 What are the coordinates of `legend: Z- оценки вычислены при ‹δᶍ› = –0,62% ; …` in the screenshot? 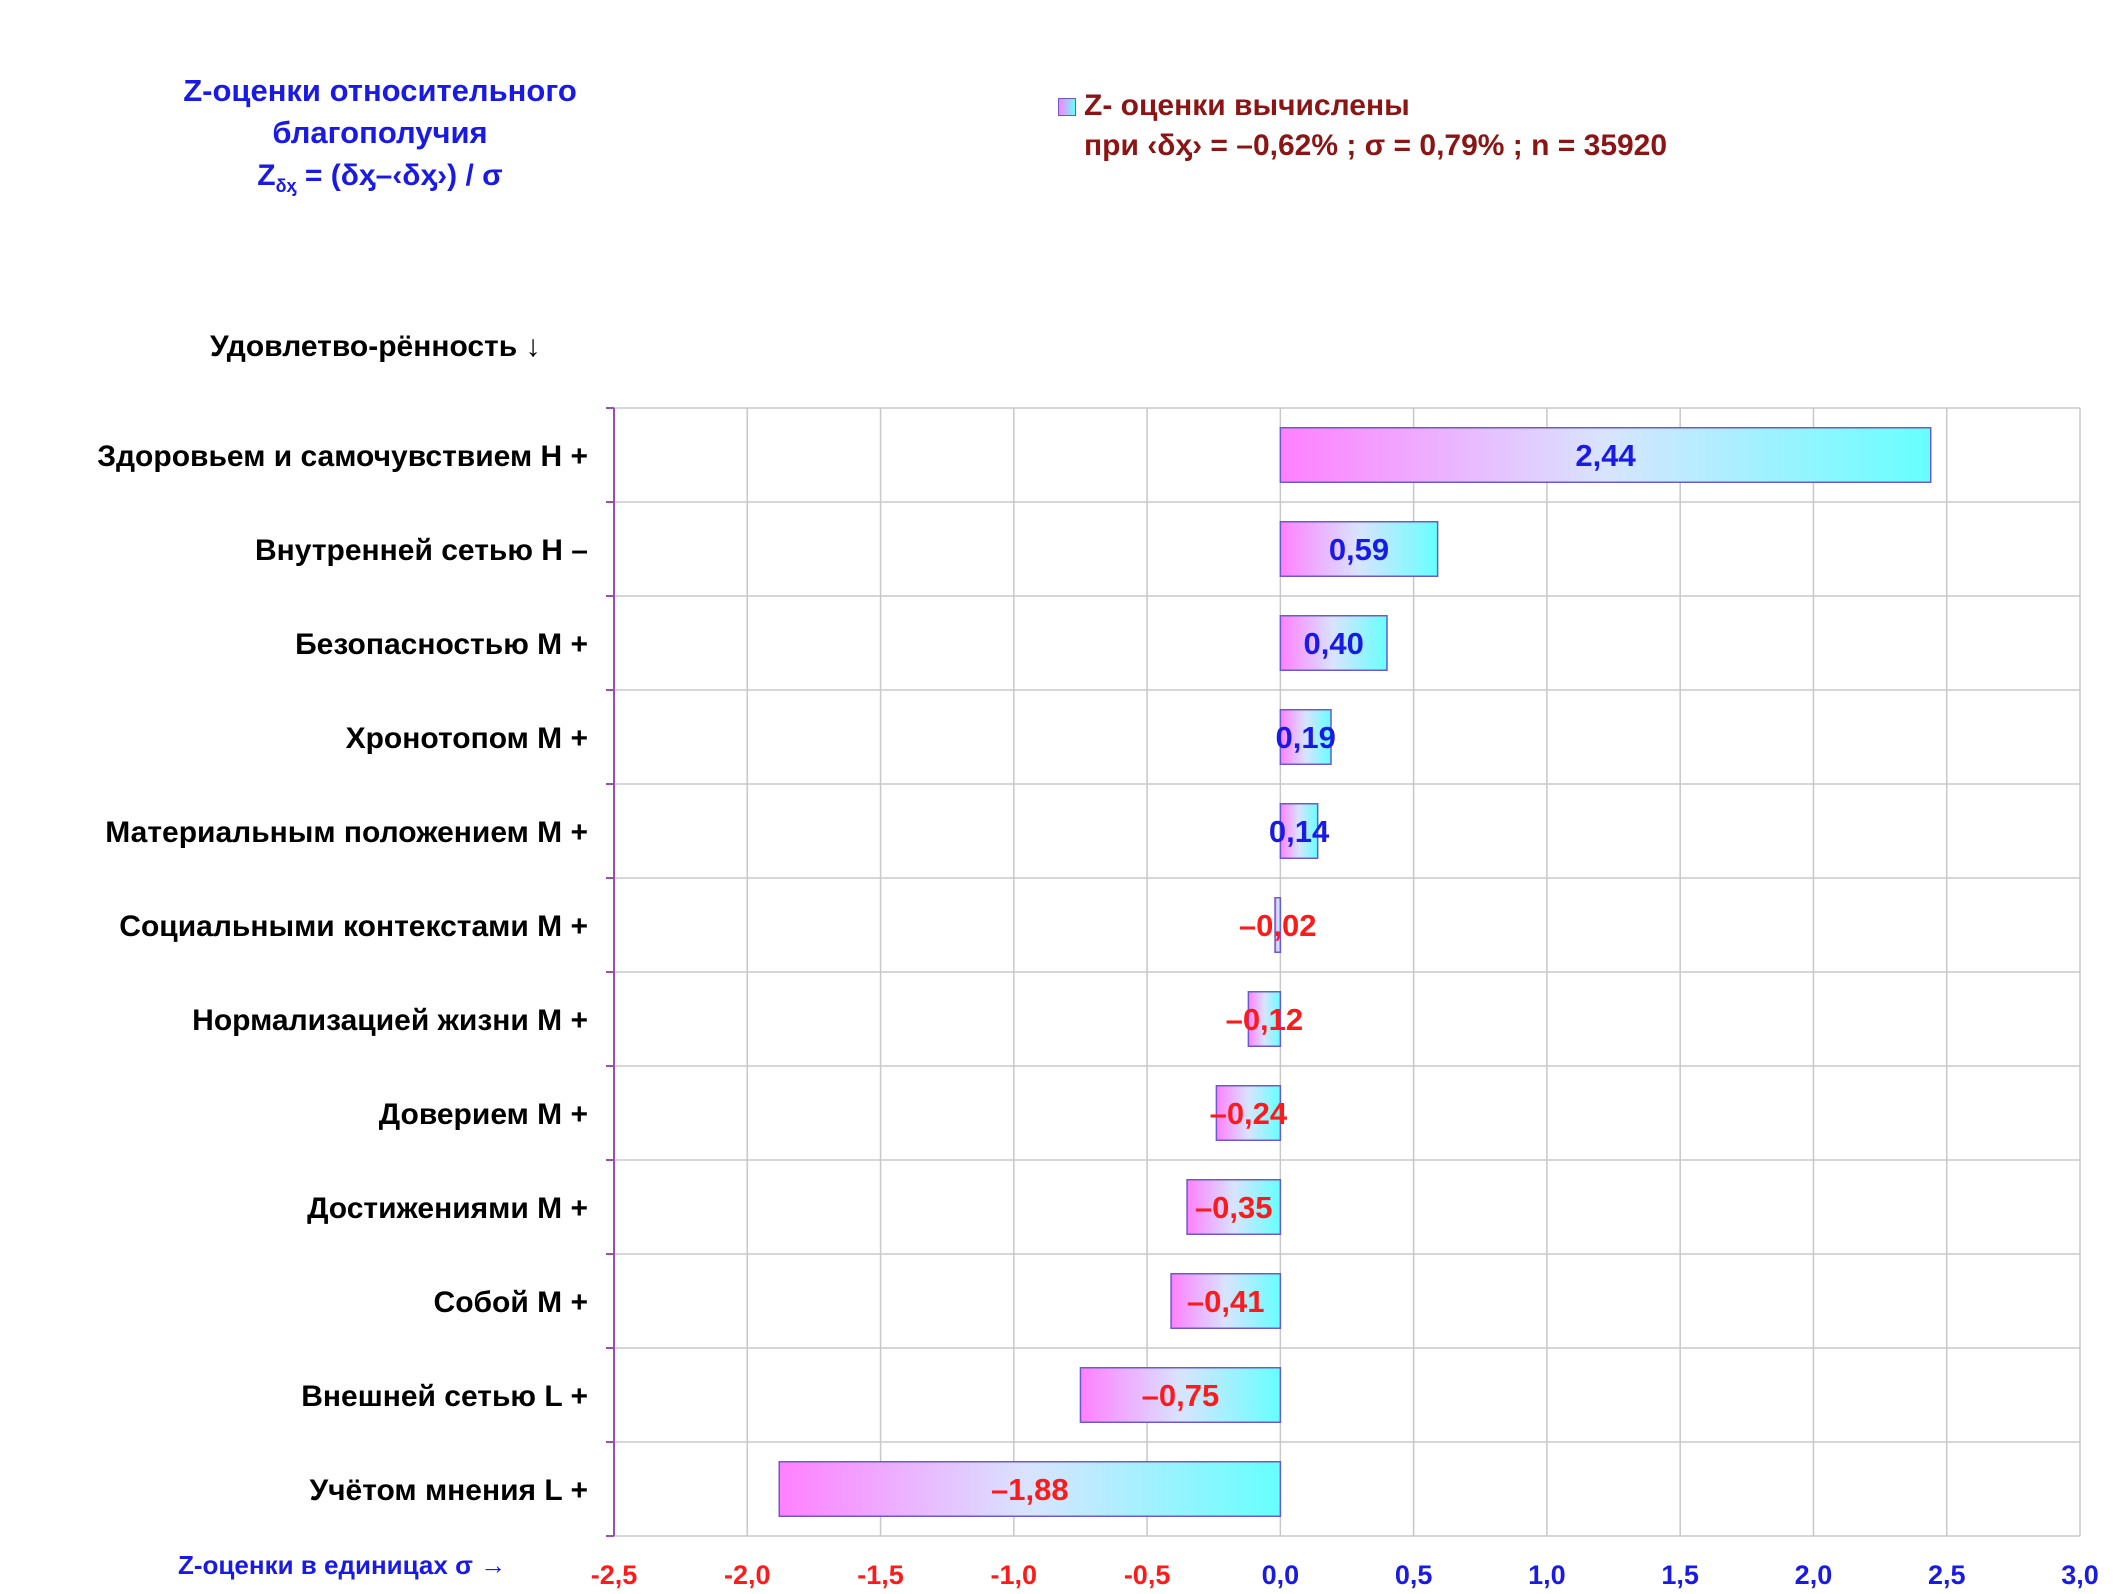 It's located at (1362, 126).